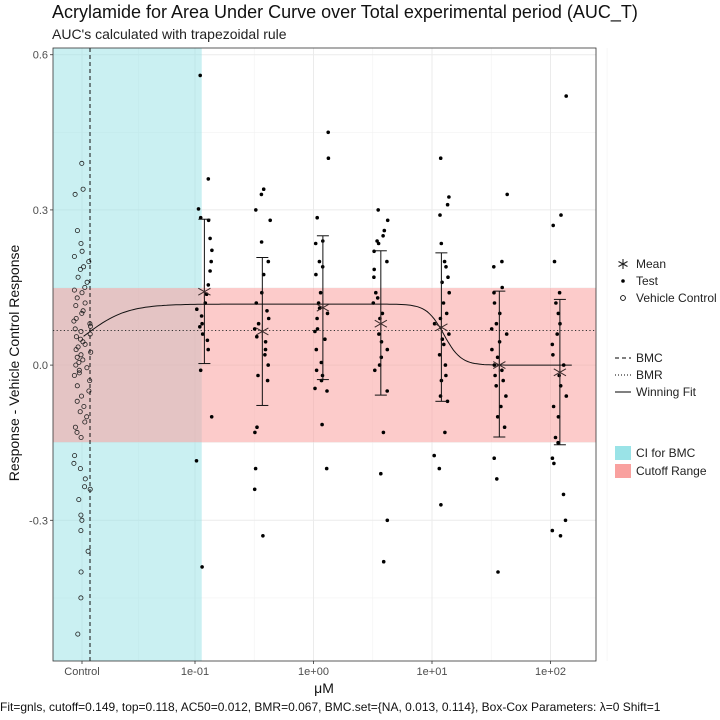 The image size is (720, 720). What do you see at coordinates (40, 211) in the screenshot?
I see `y-tick-label: 0.3` at bounding box center [40, 211].